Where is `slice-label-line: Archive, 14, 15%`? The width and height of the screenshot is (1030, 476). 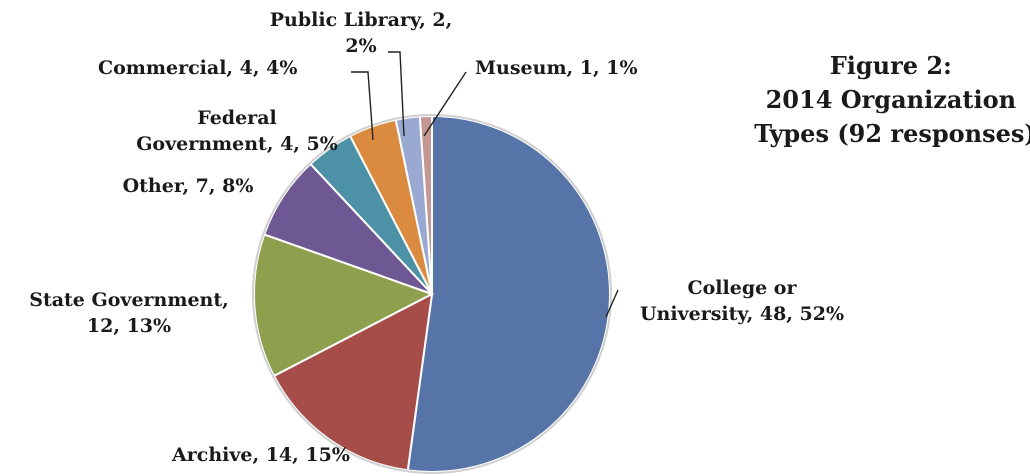 slice-label-line: Archive, 14, 15% is located at coordinates (260, 455).